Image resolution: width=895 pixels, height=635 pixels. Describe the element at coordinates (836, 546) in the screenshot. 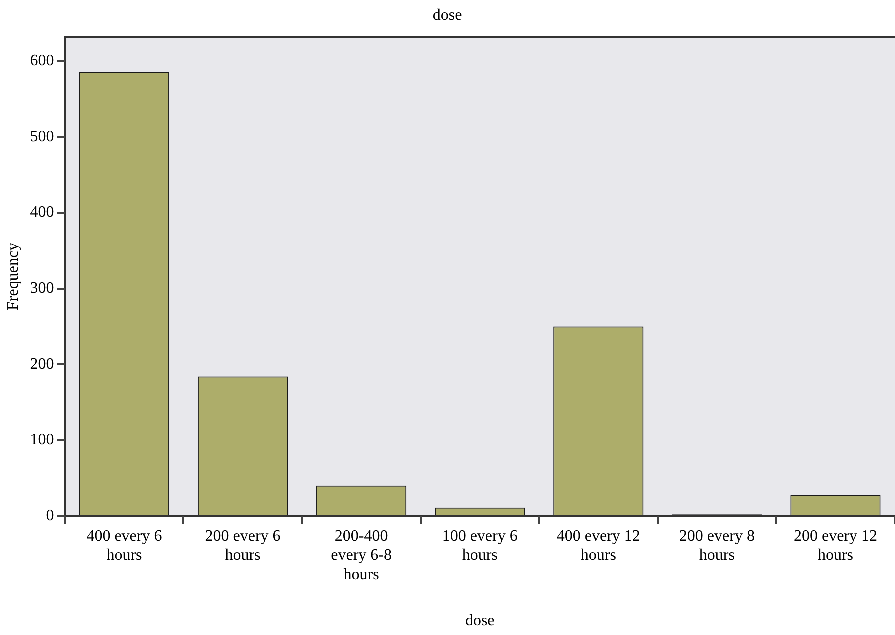

I see `x-tick-label: 200 every 12 hours` at that location.